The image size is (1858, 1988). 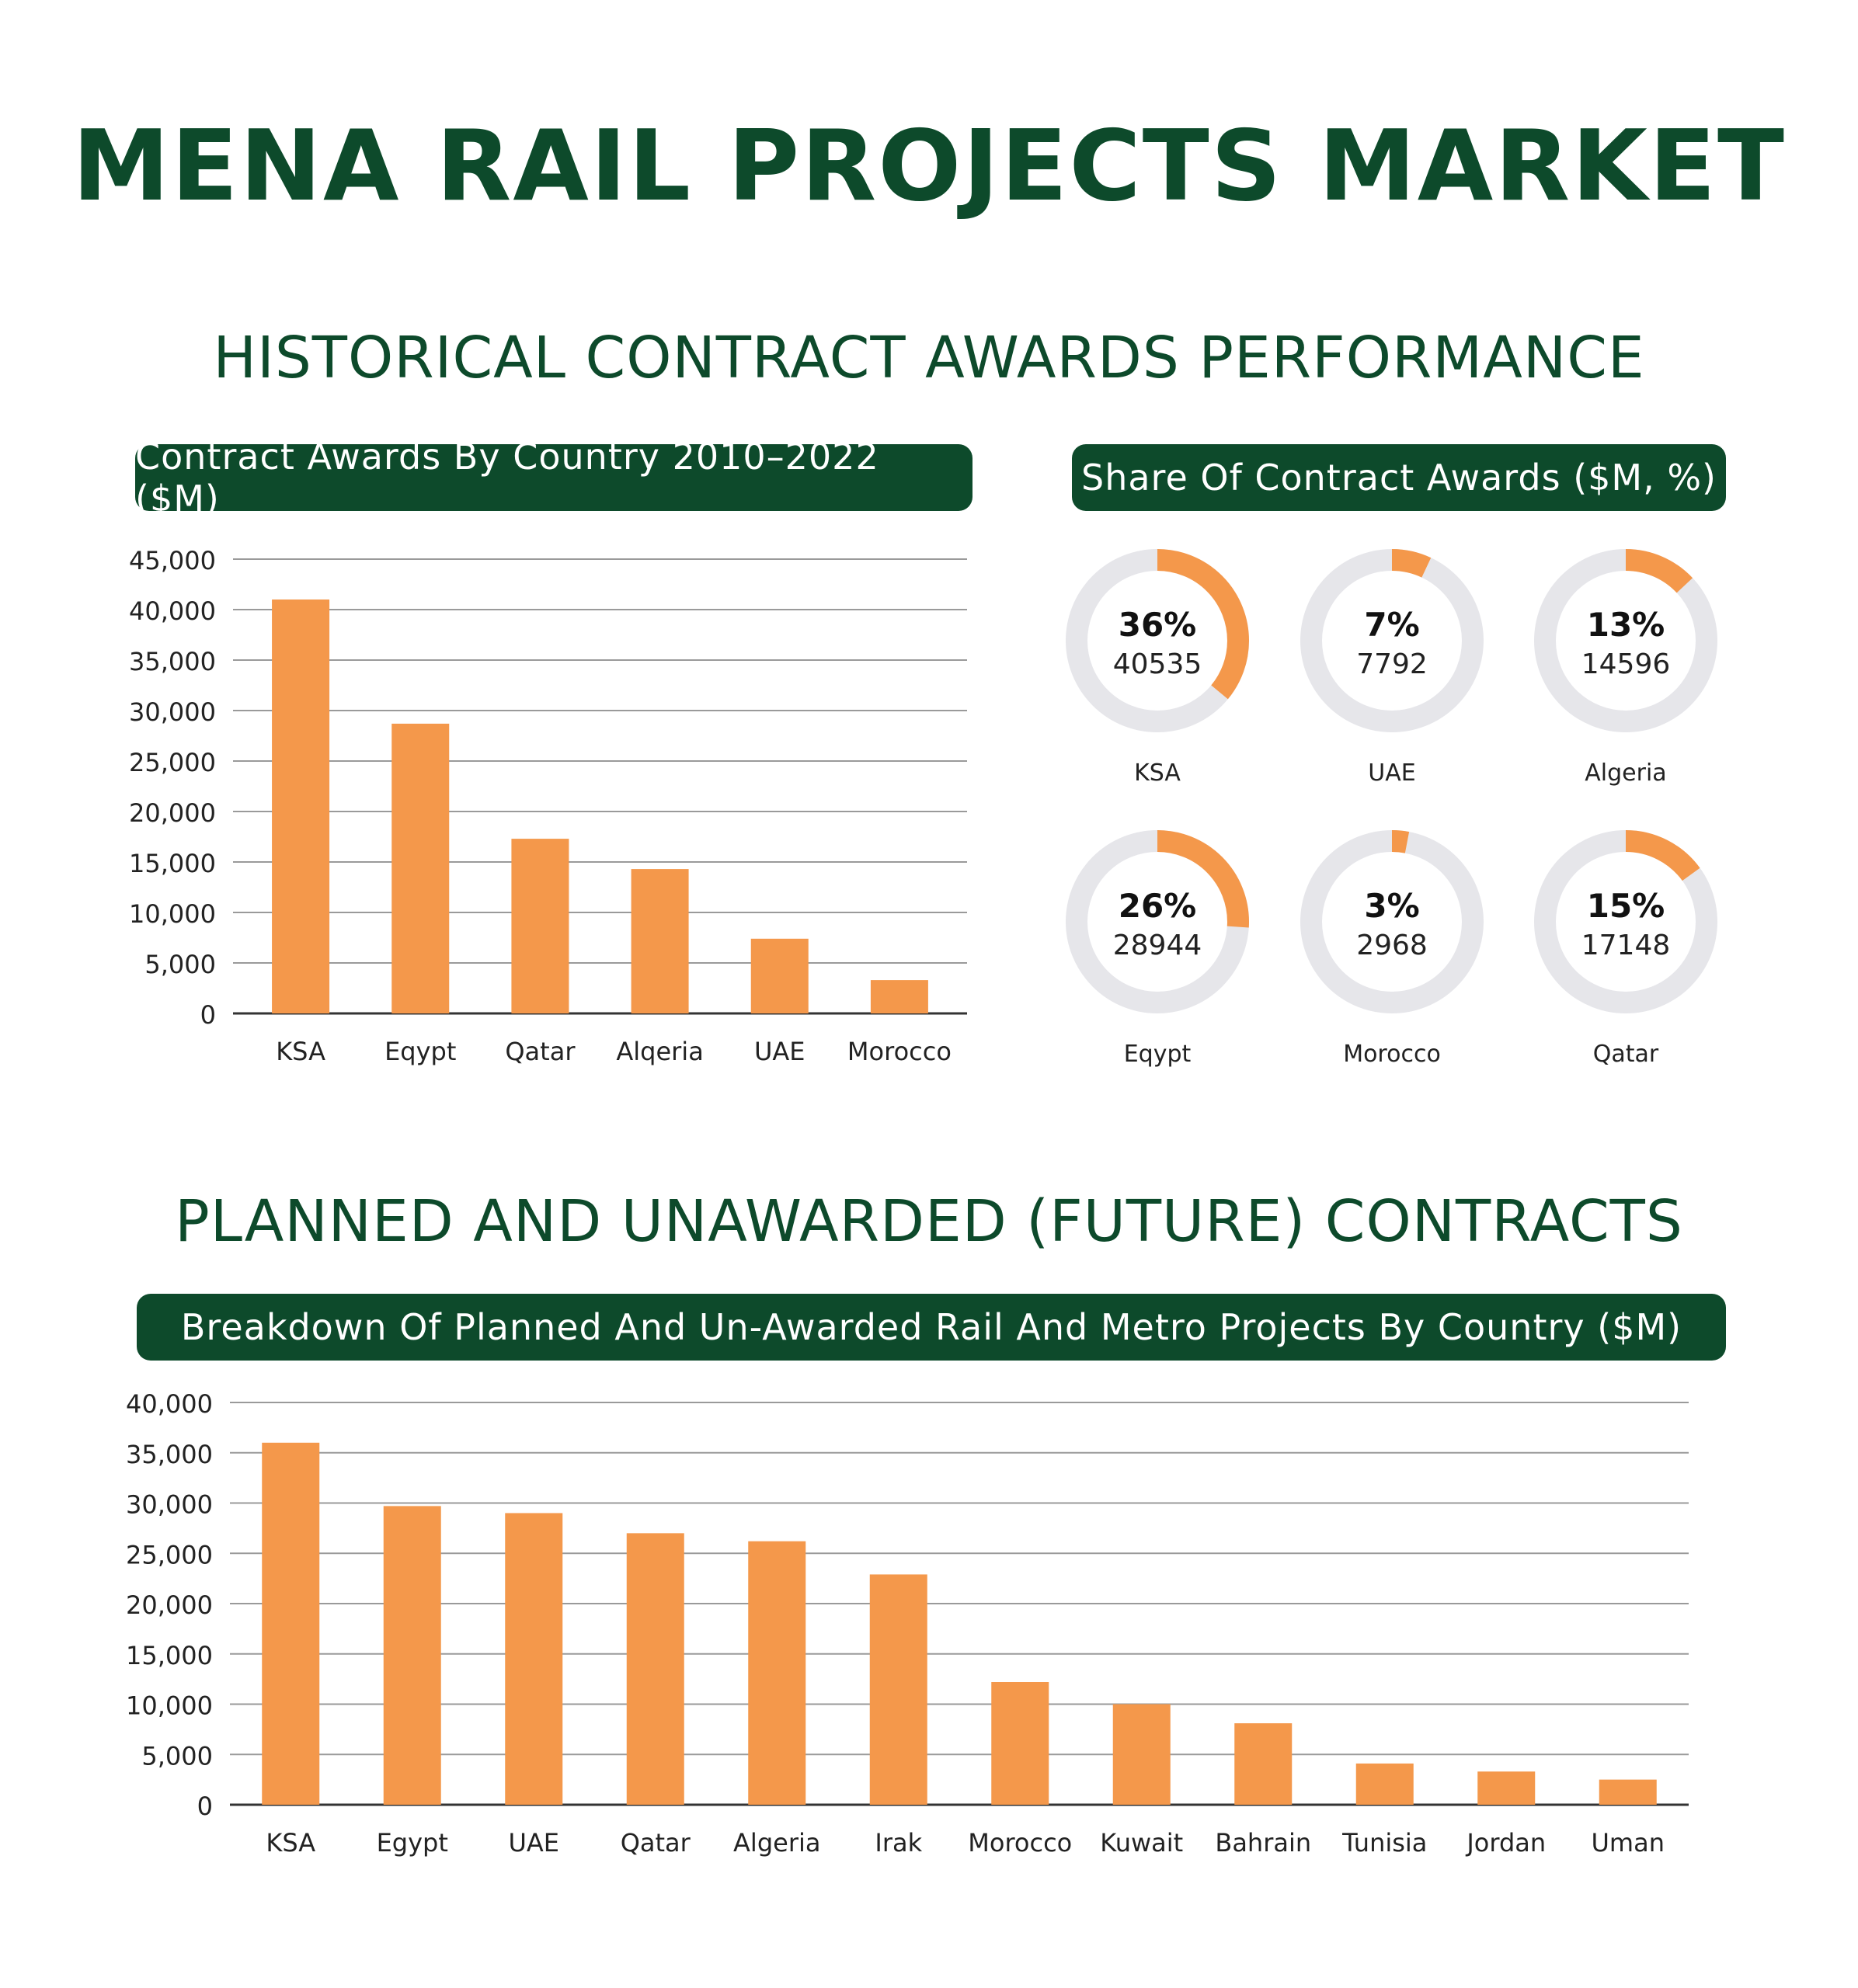 I want to click on ring-share-qatar, so click(x=1625, y=921).